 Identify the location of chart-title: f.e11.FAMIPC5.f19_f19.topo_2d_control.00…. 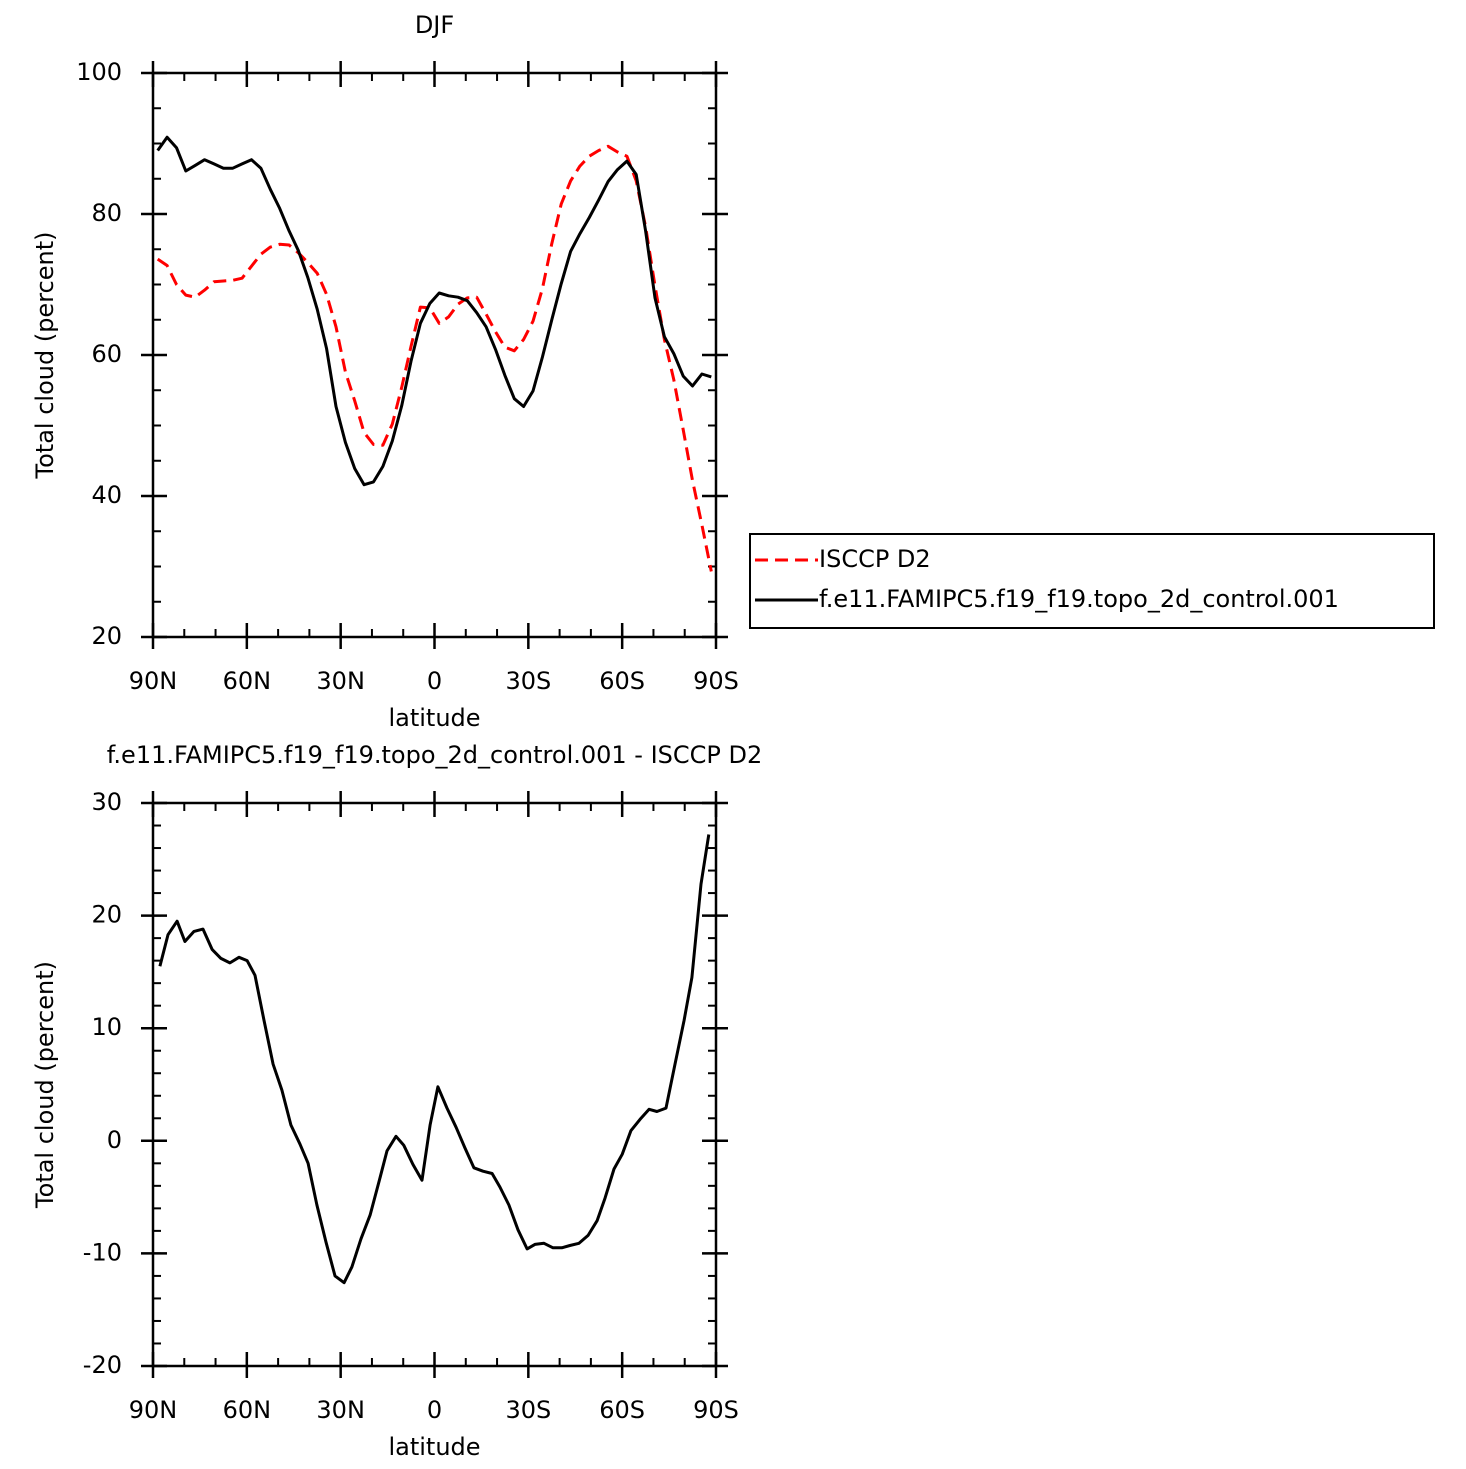
(435, 755).